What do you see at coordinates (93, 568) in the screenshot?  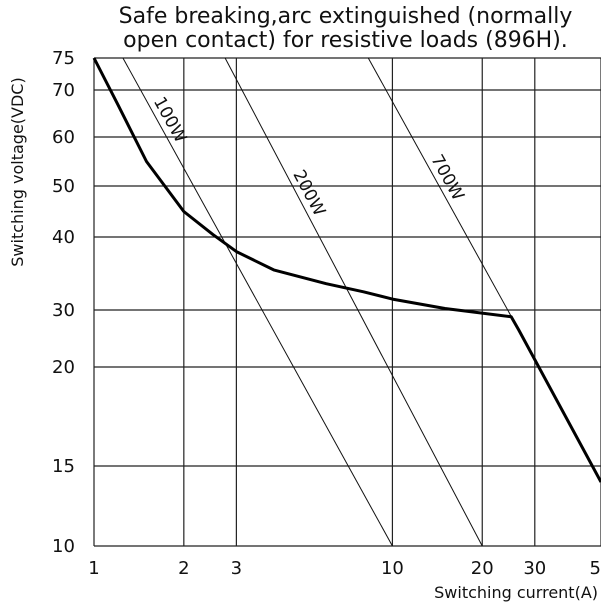 I see `x-tick-label: 1` at bounding box center [93, 568].